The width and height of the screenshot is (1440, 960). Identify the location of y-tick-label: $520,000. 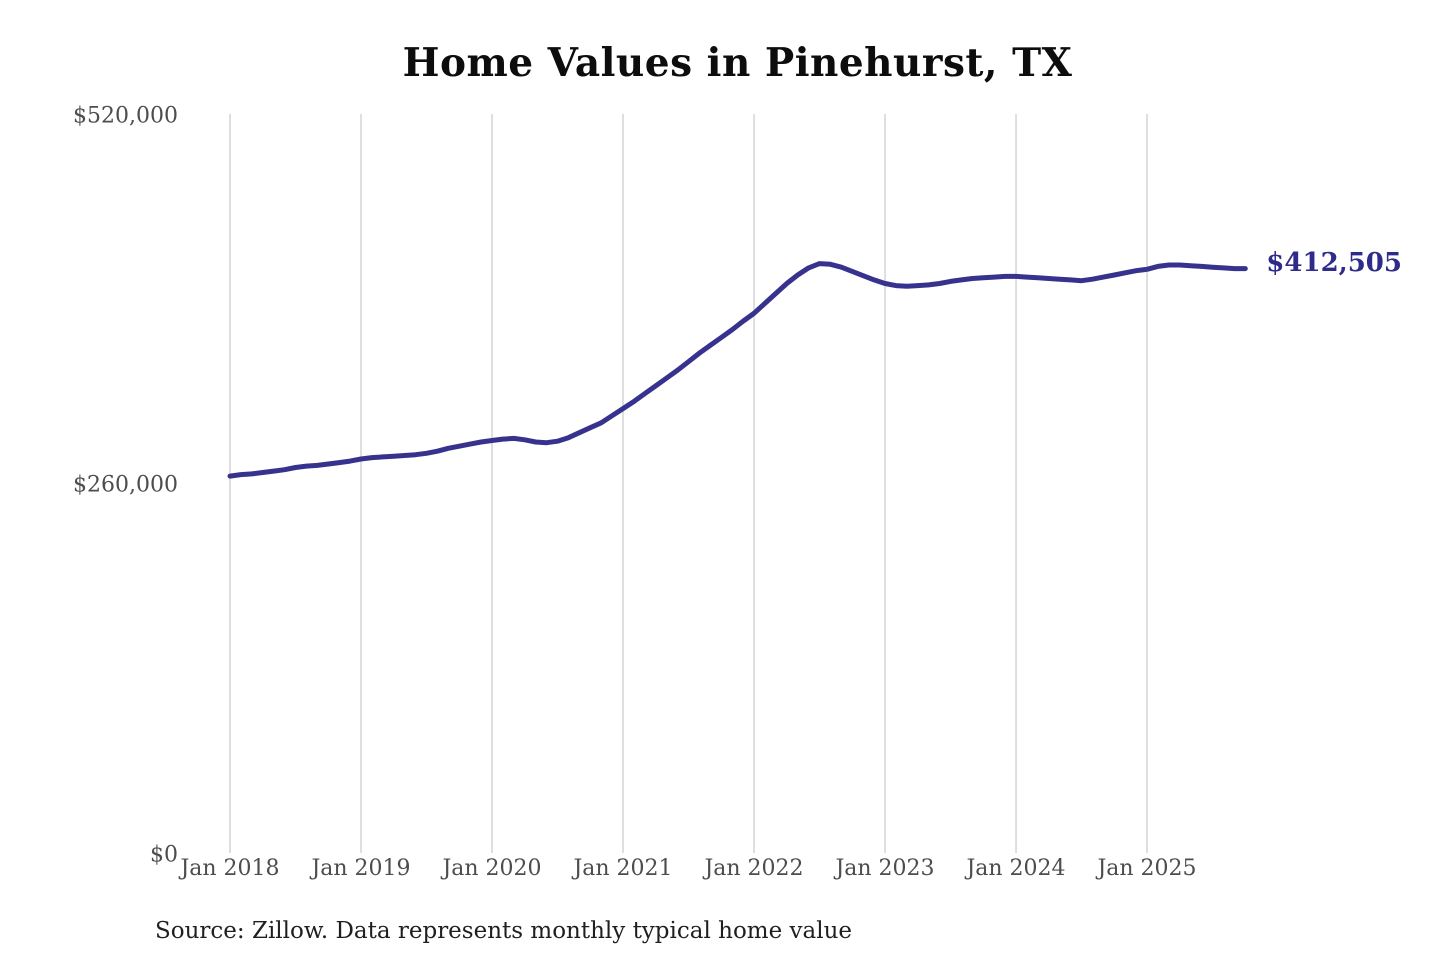
(125, 116).